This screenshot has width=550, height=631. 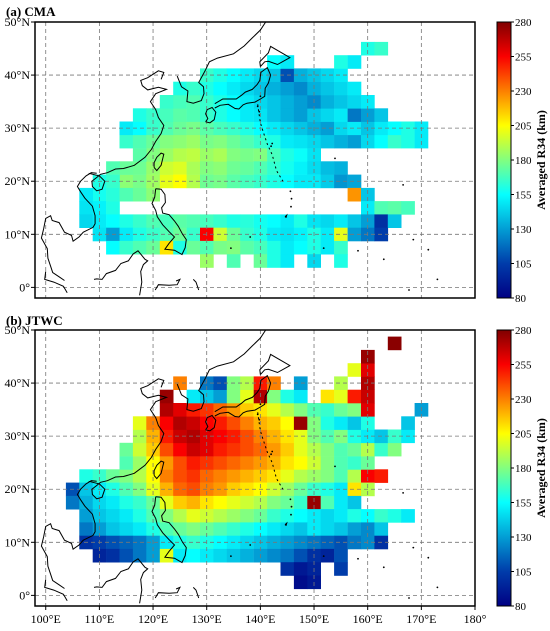 I want to click on colorbar-tick-label: 255, so click(x=523, y=366).